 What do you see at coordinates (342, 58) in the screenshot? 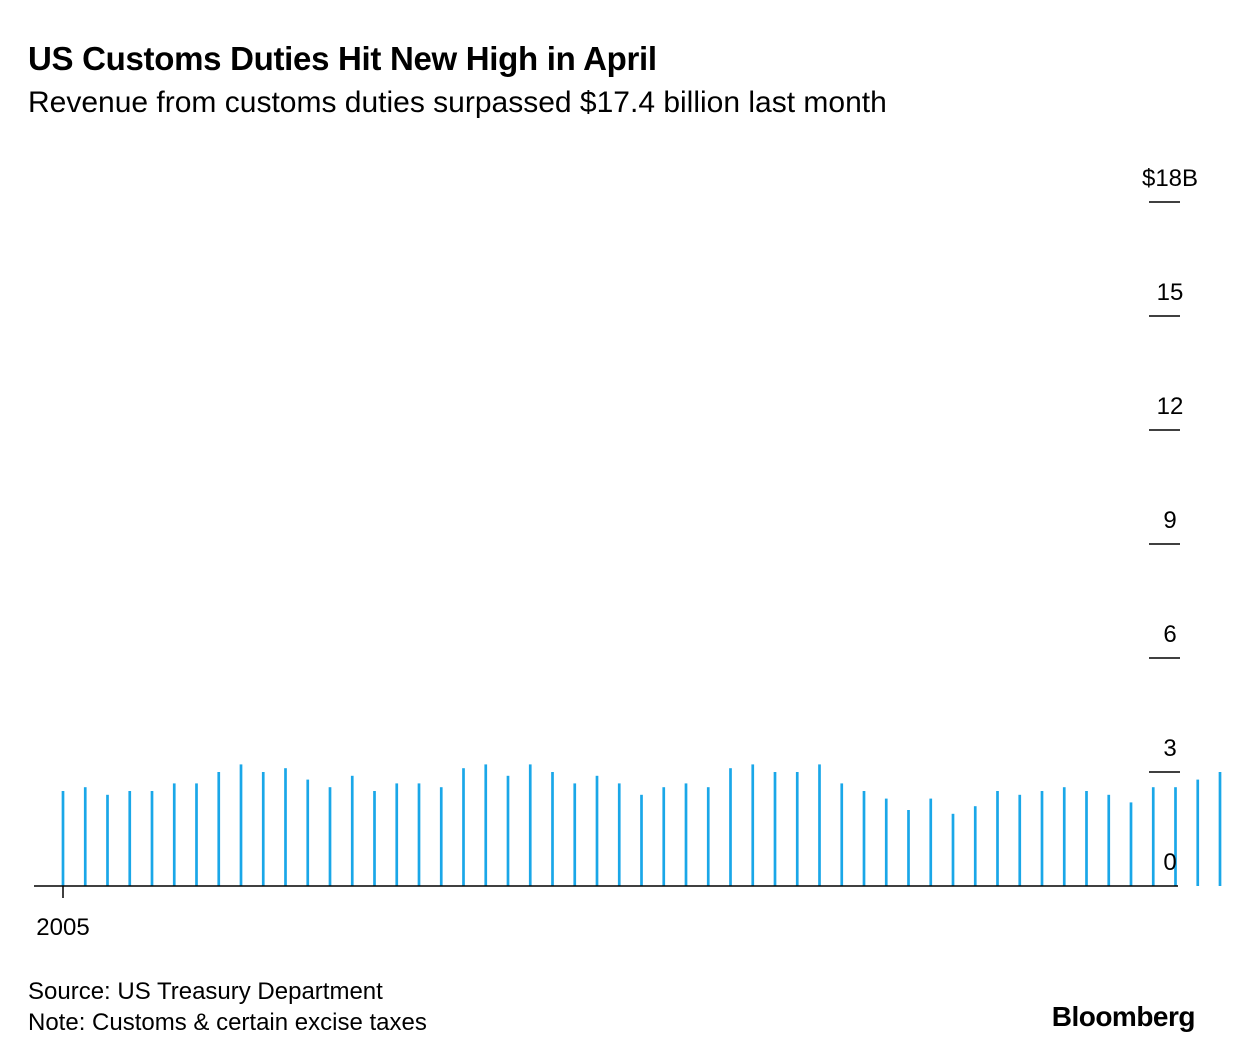
I see `chart-title: US Customs Duties Hit New High in April` at bounding box center [342, 58].